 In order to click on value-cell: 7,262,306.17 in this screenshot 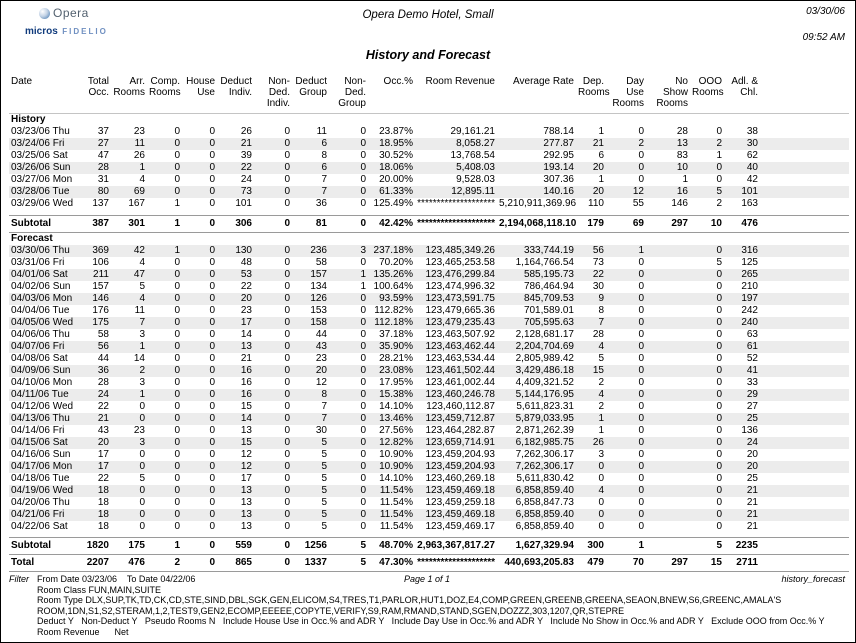, I will do `click(536, 466)`.